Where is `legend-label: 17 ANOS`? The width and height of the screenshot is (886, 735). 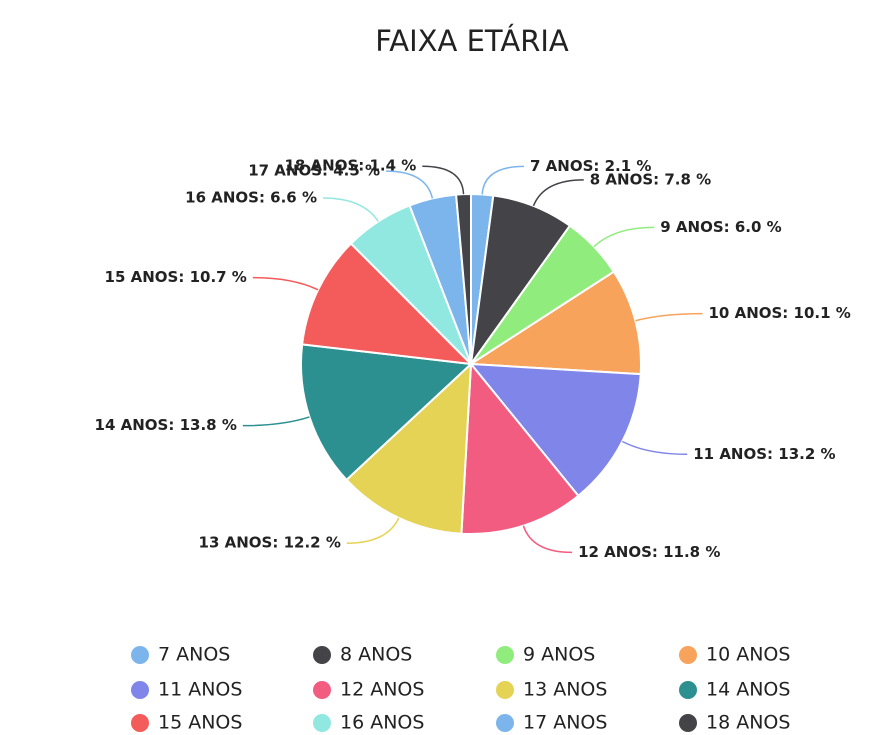
legend-label: 17 ANOS is located at coordinates (565, 723).